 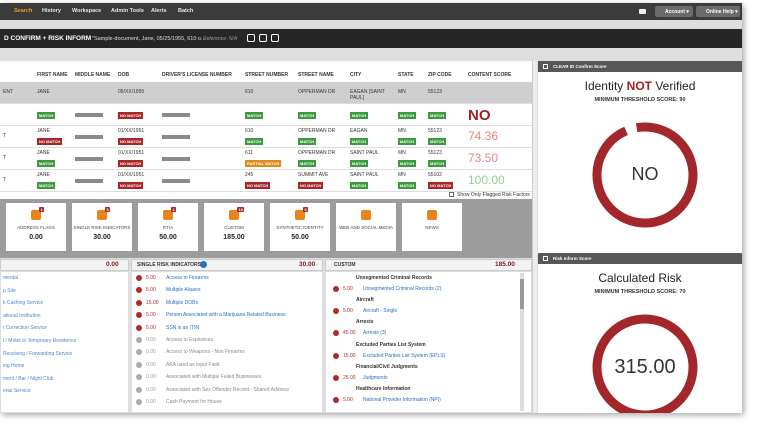 I want to click on custom-group: Excluded Parties List System, so click(x=391, y=344).